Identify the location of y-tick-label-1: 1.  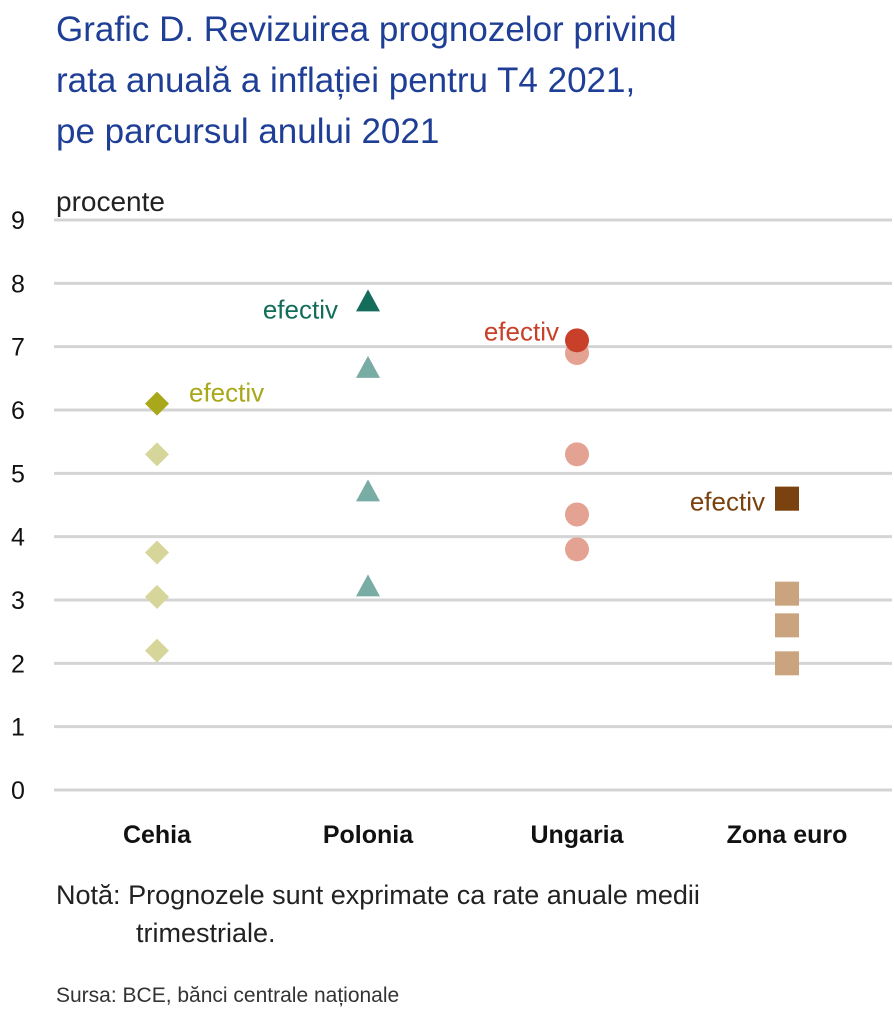
(18, 728).